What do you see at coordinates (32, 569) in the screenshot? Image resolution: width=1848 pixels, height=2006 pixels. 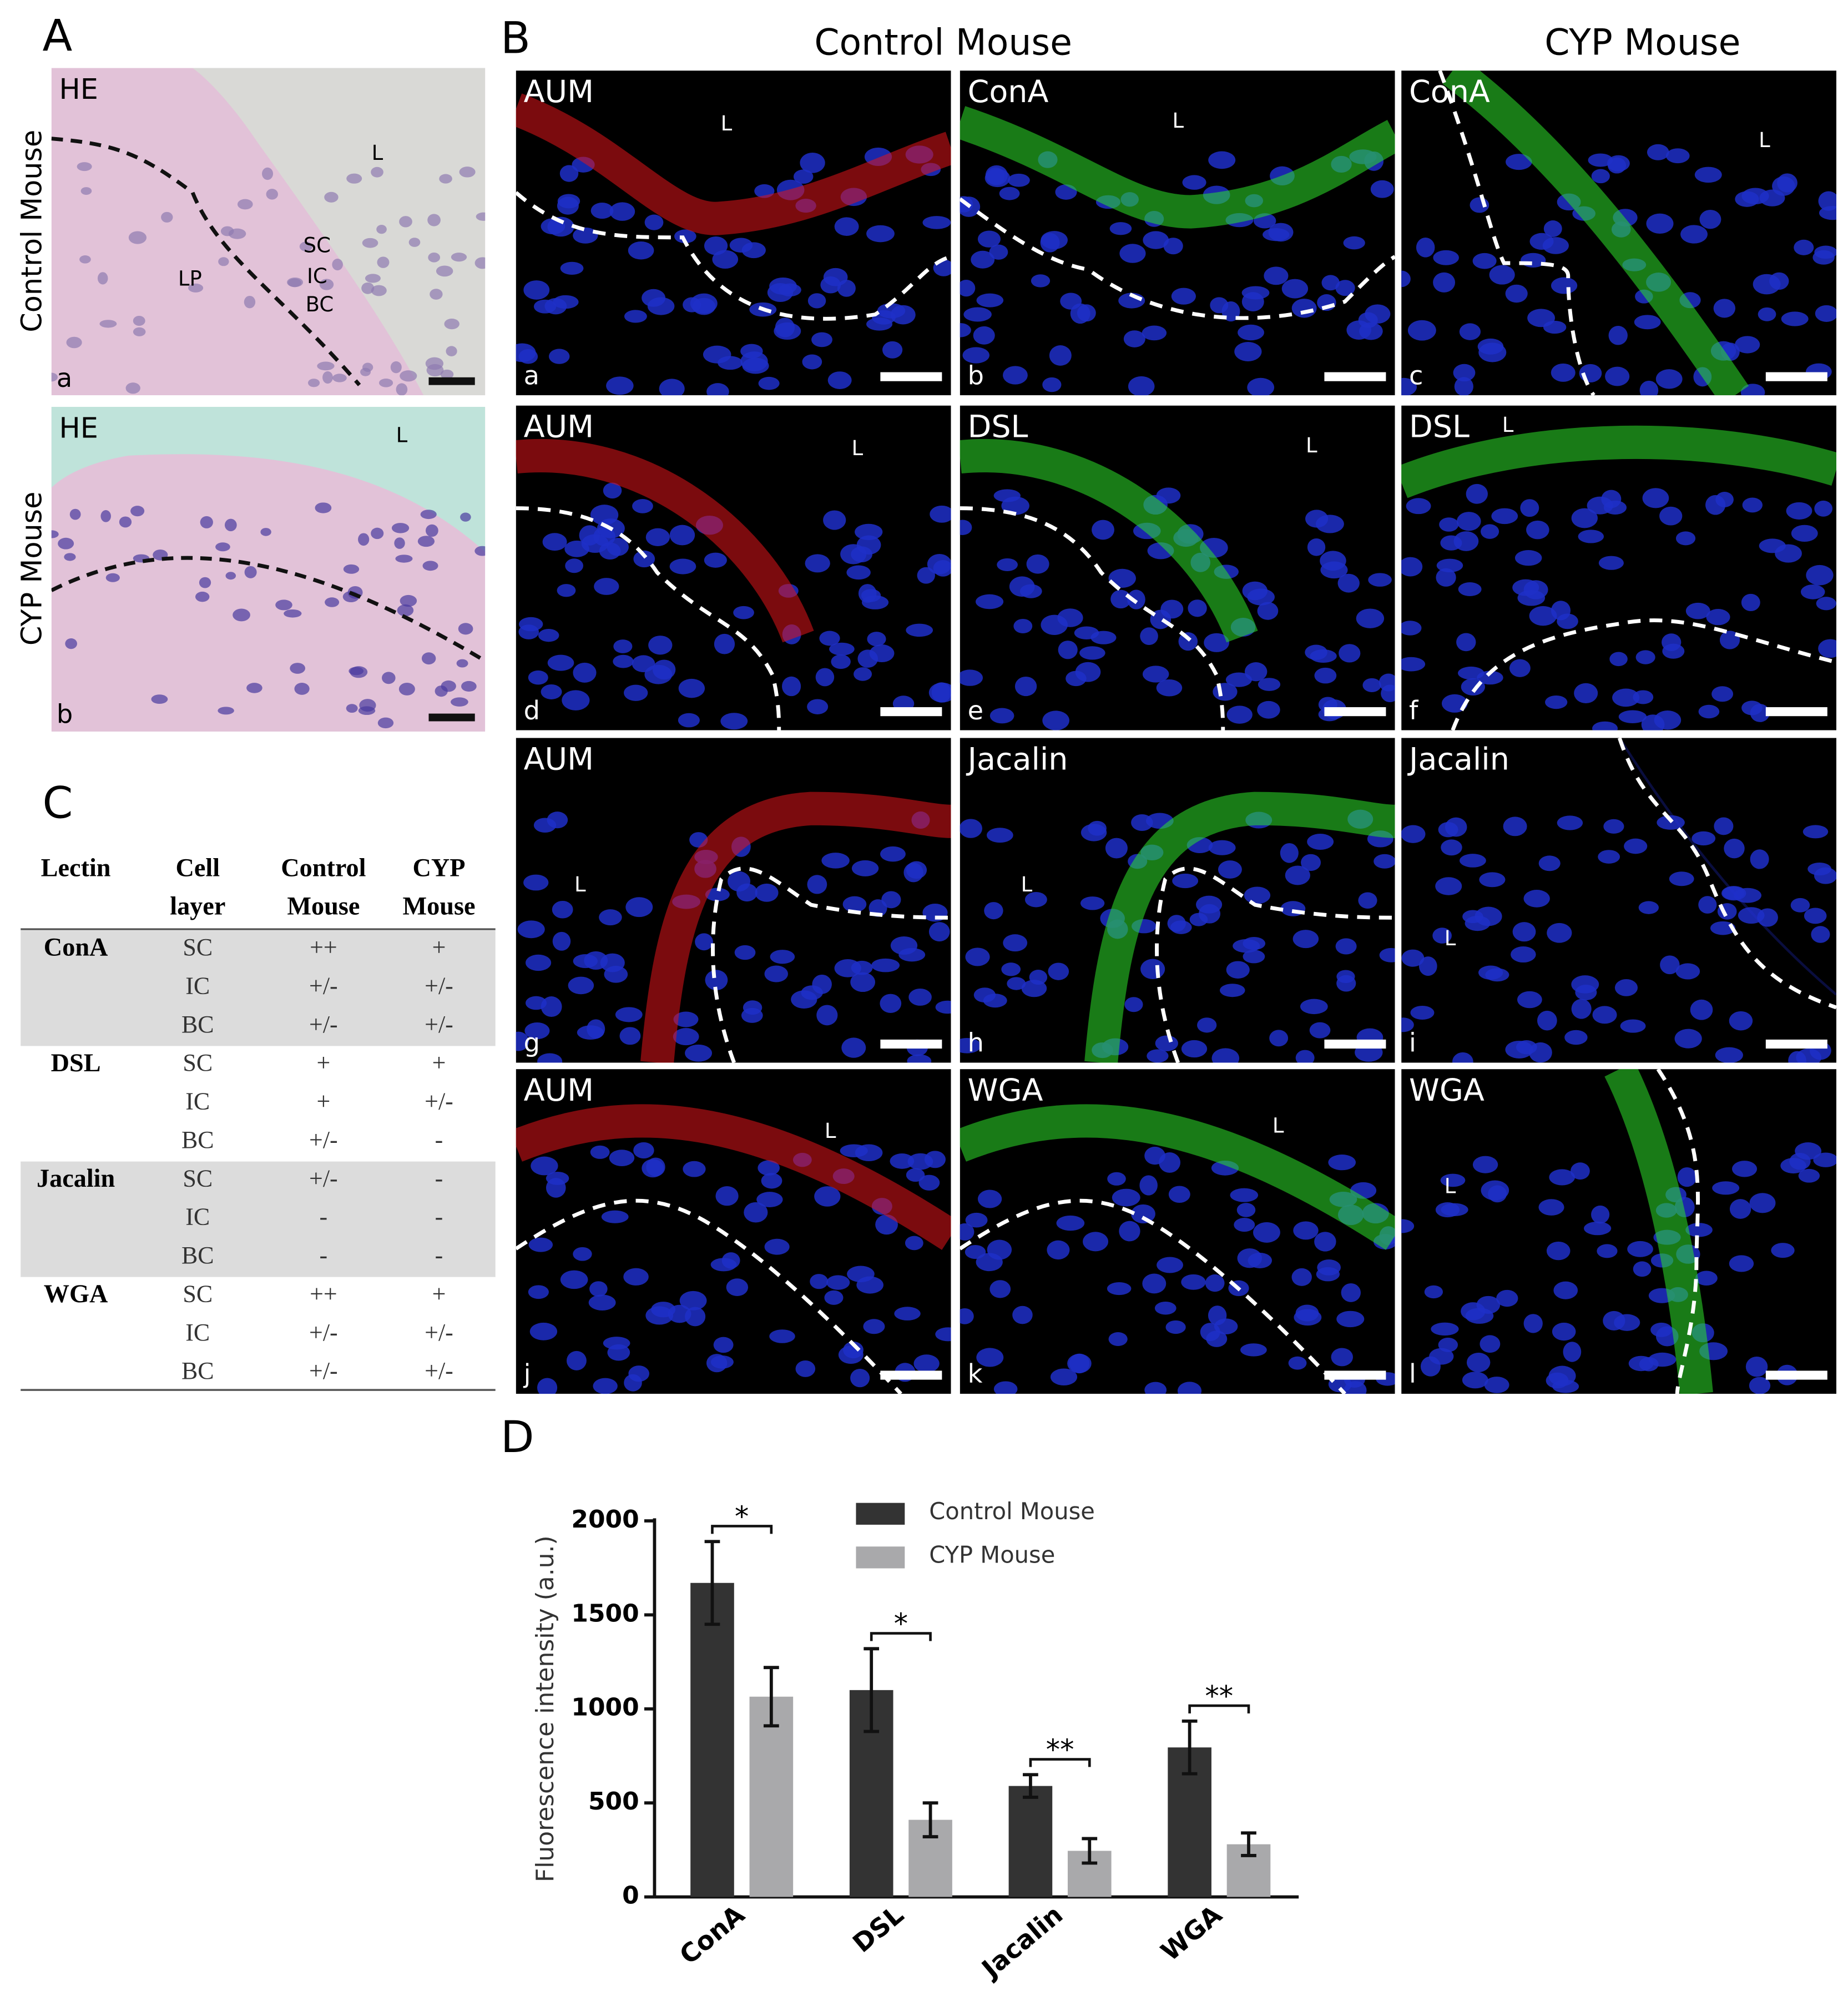 I see `row-label: CYP Mouse` at bounding box center [32, 569].